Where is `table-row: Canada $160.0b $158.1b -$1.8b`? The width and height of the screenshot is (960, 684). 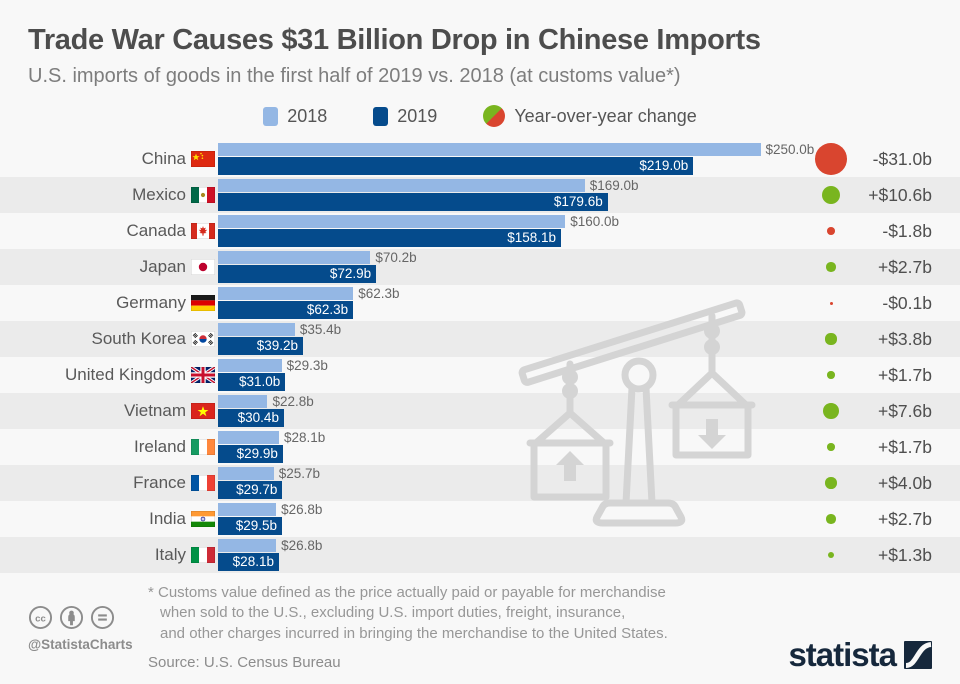 table-row: Canada $160.0b $158.1b -$1.8b is located at coordinates (480, 231).